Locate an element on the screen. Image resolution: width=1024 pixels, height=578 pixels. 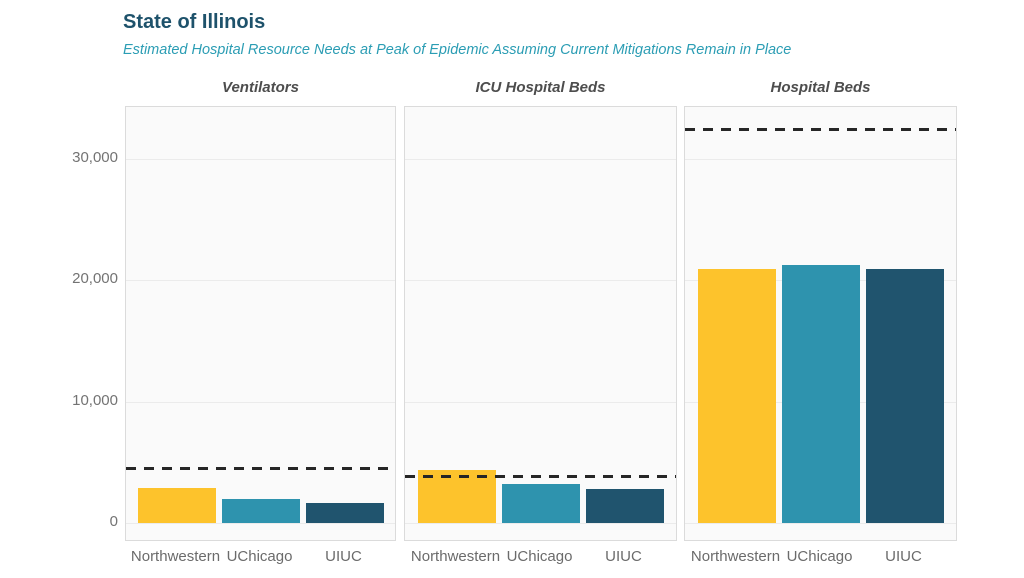
panel-title: Hospital Beds is located at coordinates (820, 87).